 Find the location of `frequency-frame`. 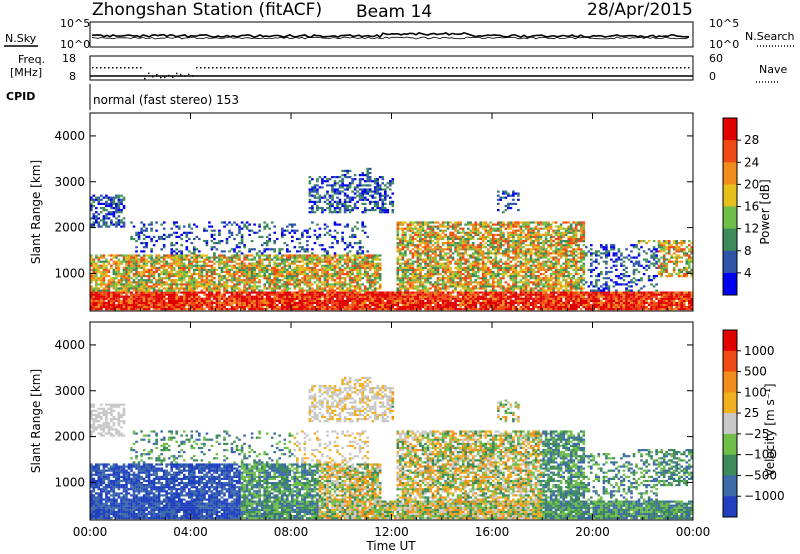

frequency-frame is located at coordinates (391, 68).